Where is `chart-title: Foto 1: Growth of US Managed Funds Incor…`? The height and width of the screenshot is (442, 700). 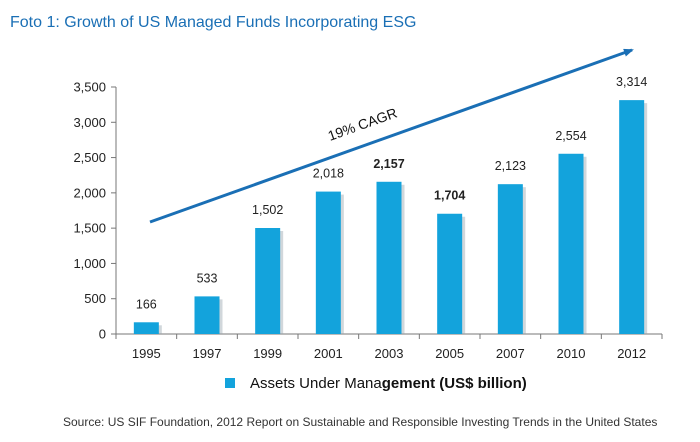 chart-title: Foto 1: Growth of US Managed Funds Incor… is located at coordinates (213, 22).